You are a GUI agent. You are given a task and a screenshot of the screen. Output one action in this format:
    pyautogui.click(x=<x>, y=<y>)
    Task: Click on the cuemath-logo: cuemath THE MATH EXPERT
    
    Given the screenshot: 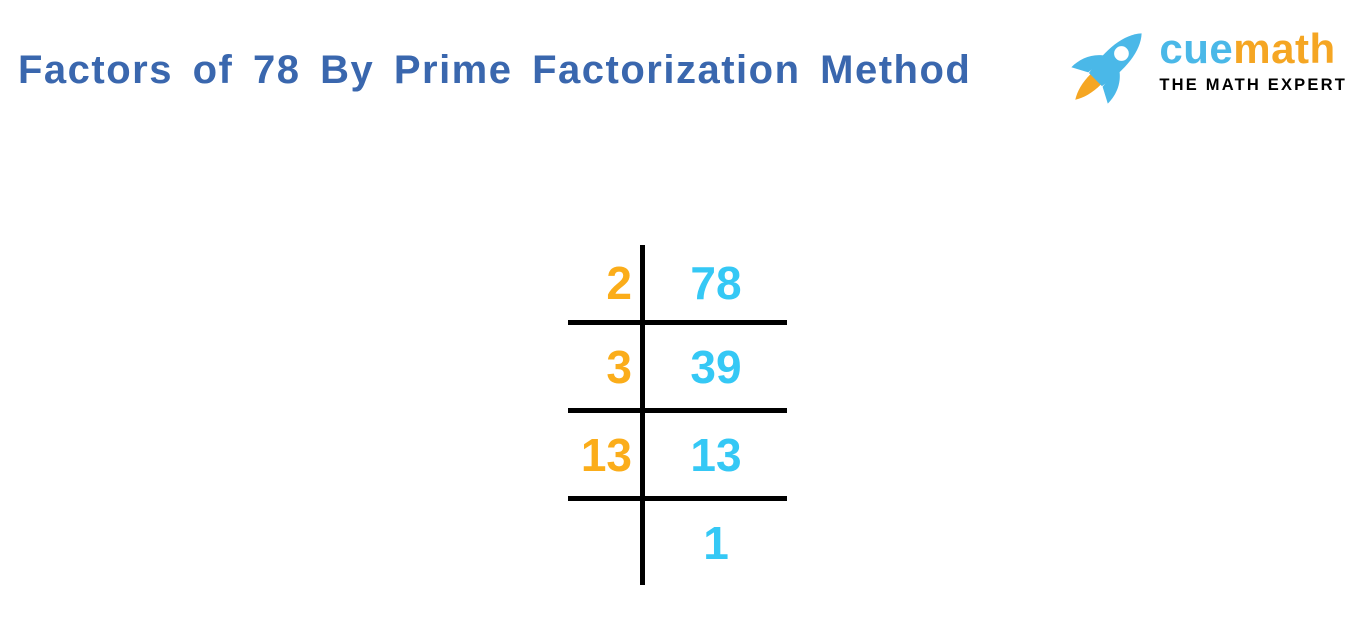 What is the action you would take?
    pyautogui.click(x=1207, y=62)
    